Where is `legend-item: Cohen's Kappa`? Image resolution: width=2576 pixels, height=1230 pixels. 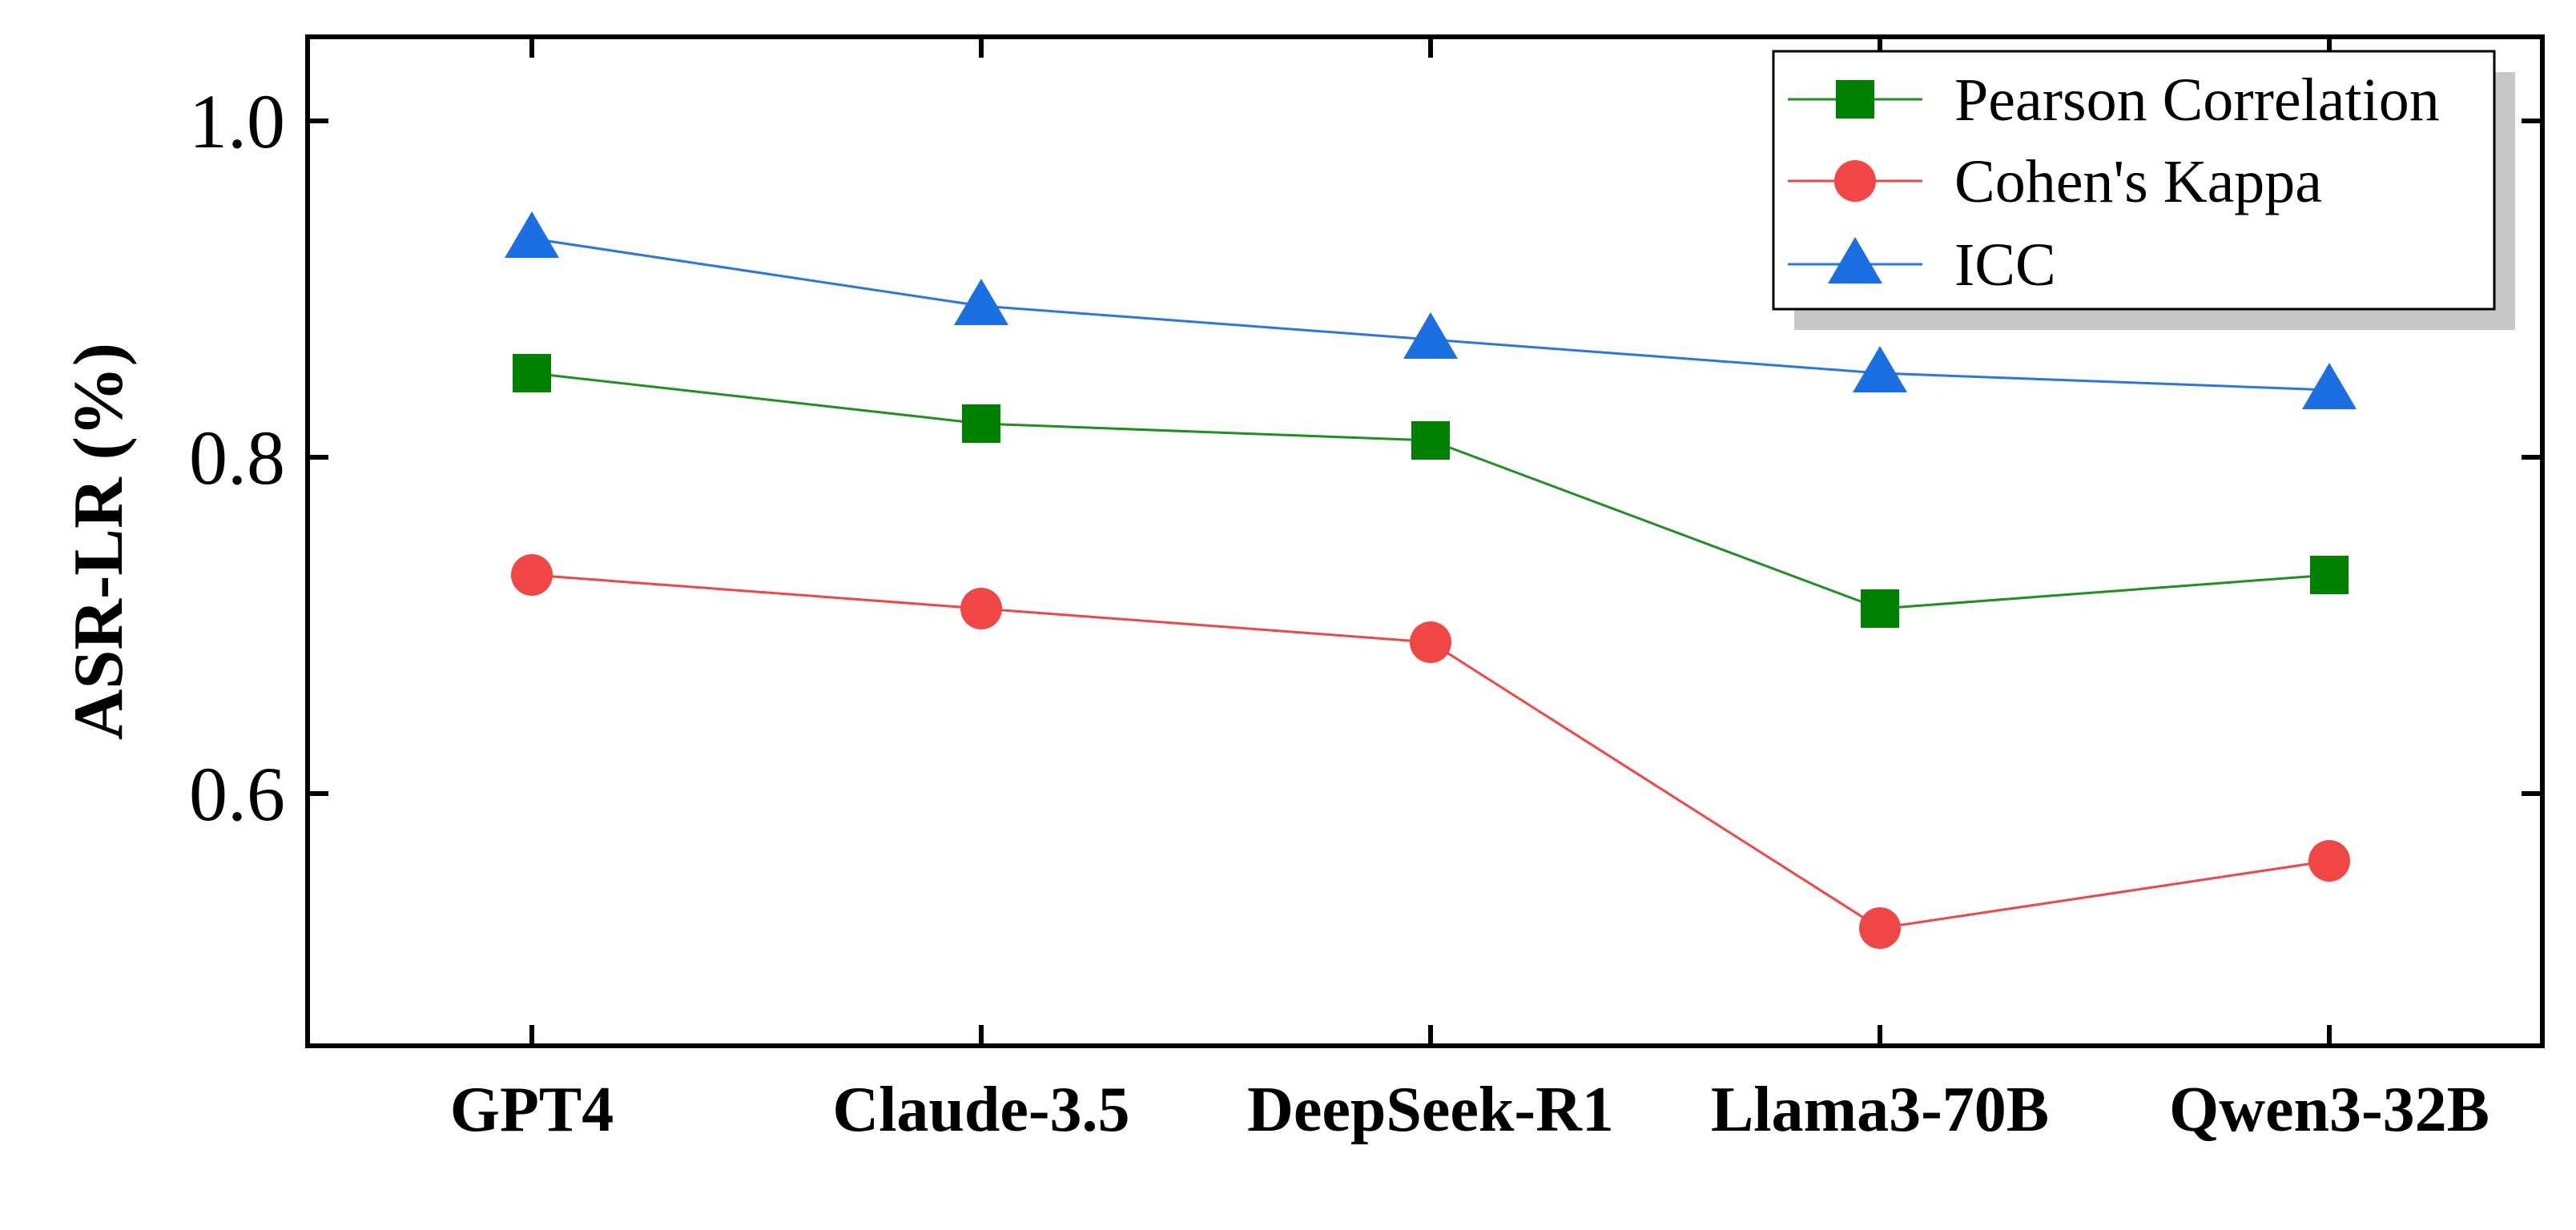
legend-item: Cohen's Kappa is located at coordinates (2055, 181).